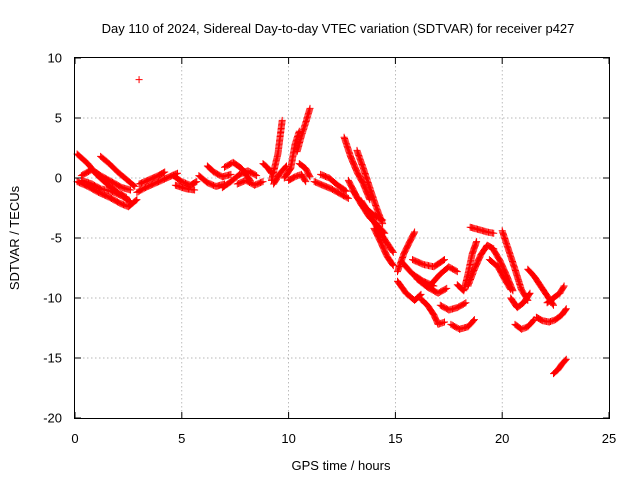 The height and width of the screenshot is (480, 640). I want to click on y-tick-label: -15, so click(52, 358).